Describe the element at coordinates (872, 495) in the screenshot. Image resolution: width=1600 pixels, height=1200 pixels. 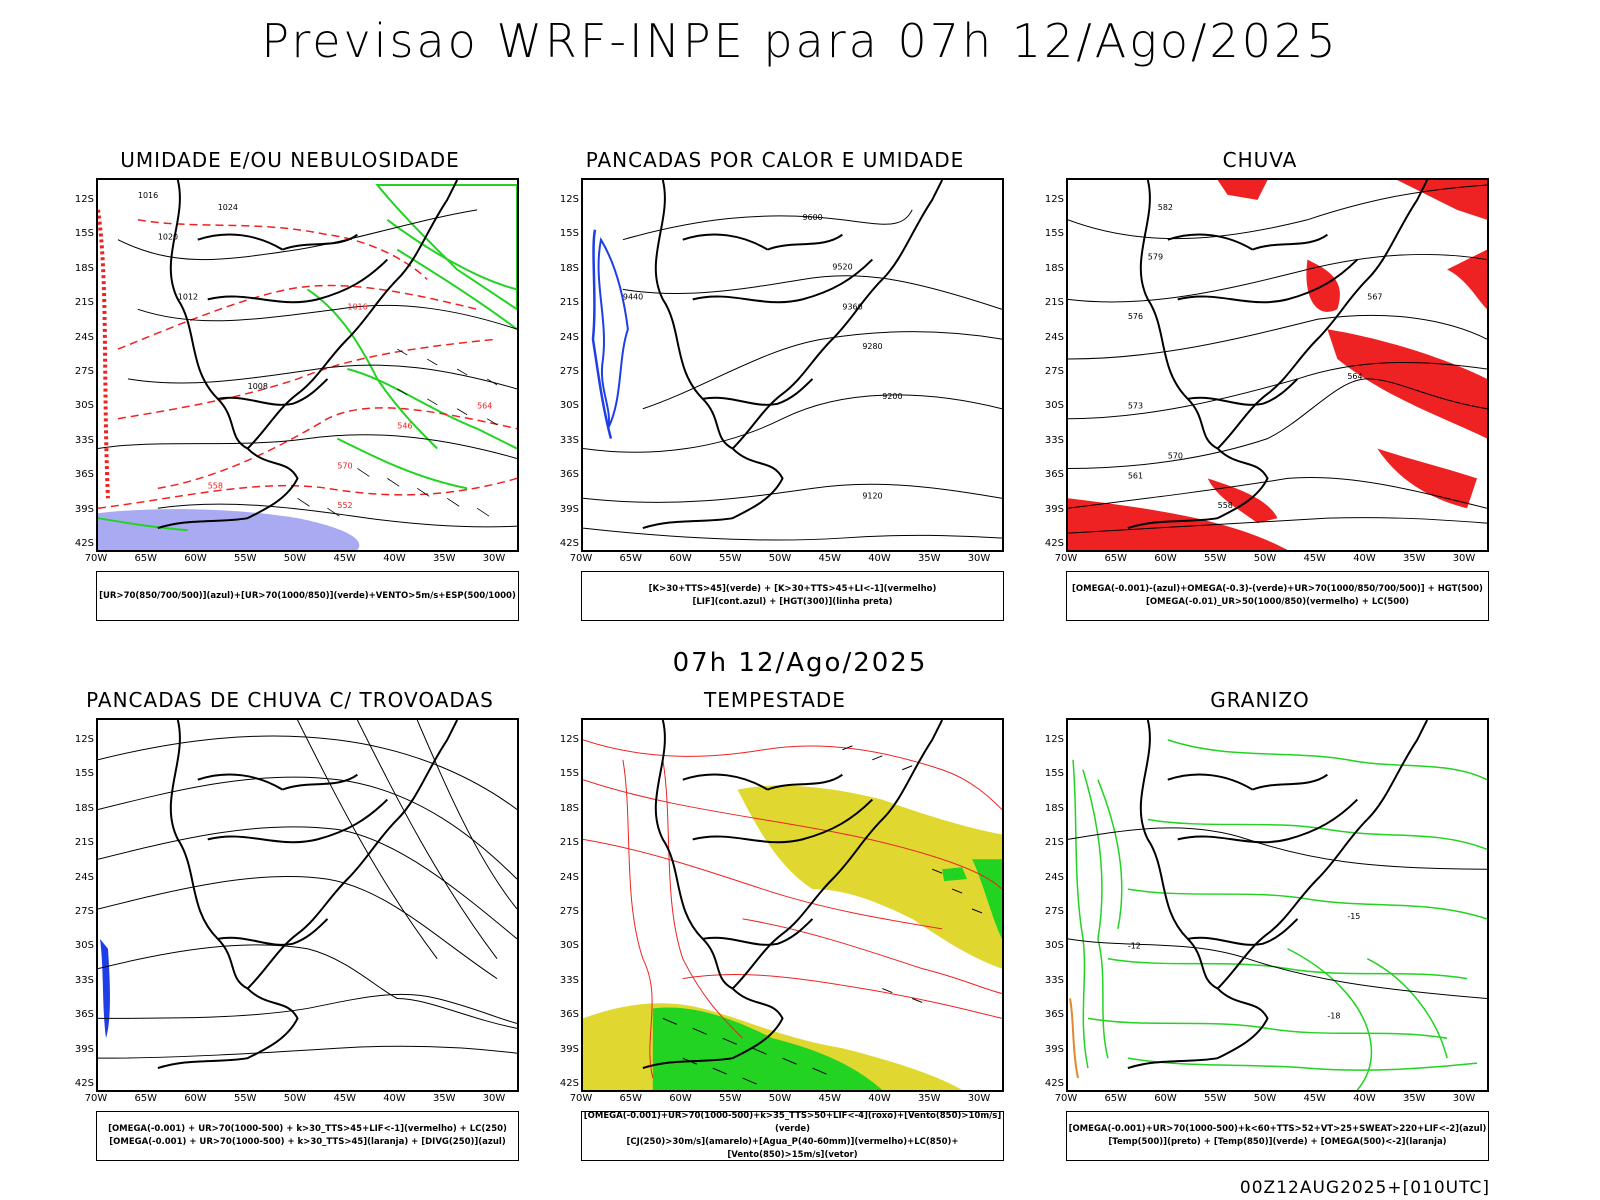
I see `contour-label: 9120` at that location.